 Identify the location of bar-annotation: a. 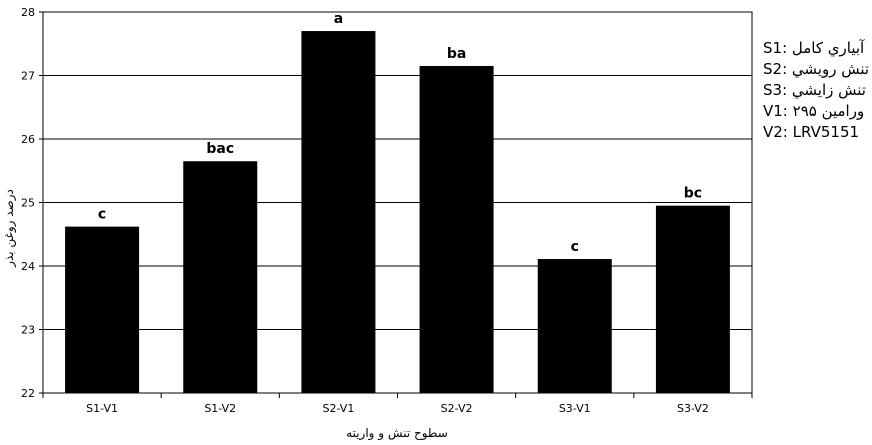
(338, 19).